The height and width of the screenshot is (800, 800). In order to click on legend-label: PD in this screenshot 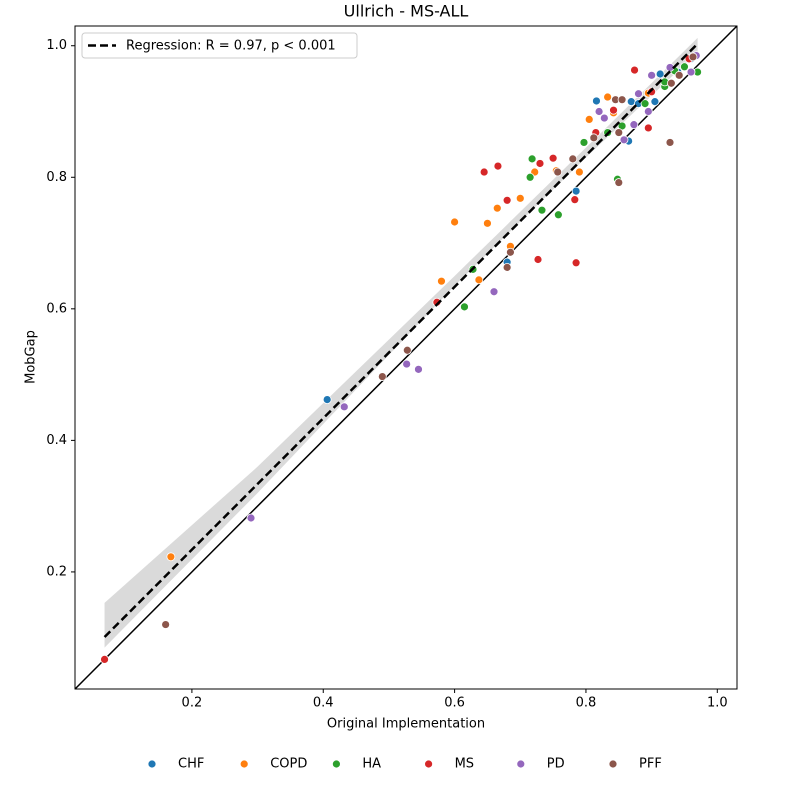, I will do `click(556, 764)`.